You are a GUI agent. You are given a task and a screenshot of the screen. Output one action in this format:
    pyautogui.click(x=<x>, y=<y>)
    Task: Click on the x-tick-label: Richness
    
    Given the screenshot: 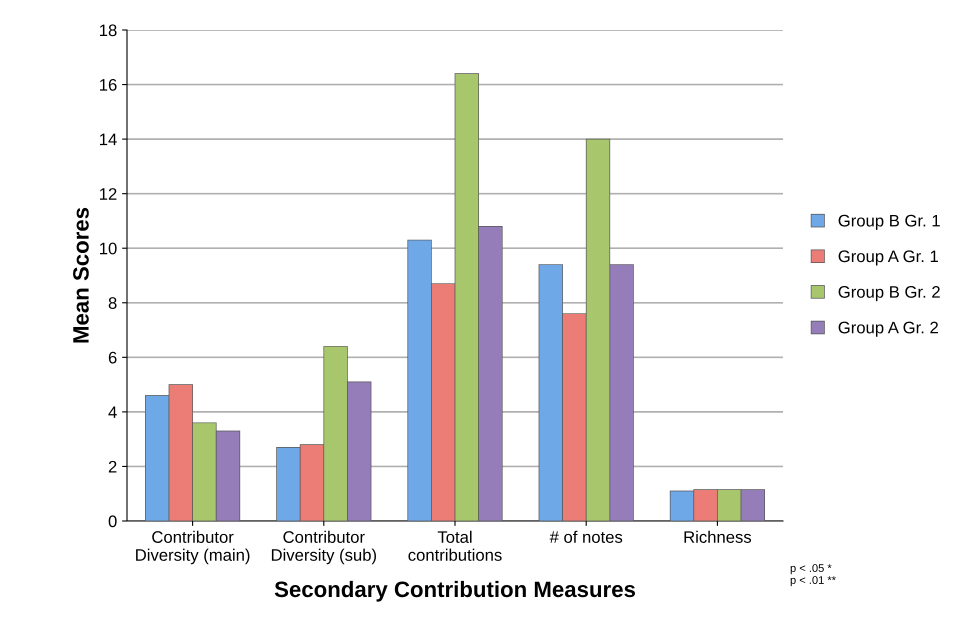 What is the action you would take?
    pyautogui.click(x=718, y=536)
    